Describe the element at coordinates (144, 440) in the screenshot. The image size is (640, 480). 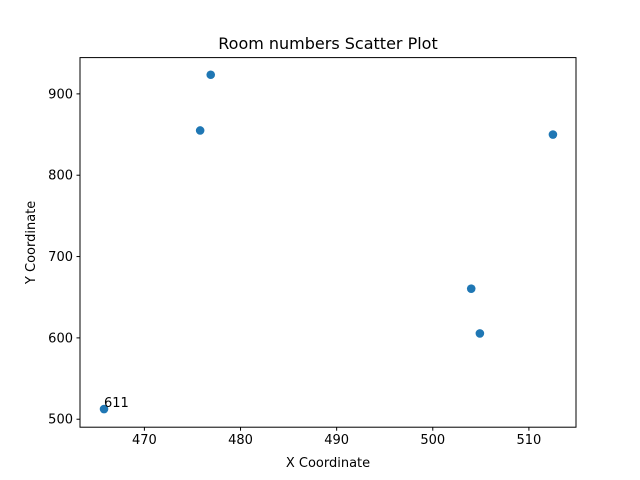
I see `x-tick-label: 470` at that location.